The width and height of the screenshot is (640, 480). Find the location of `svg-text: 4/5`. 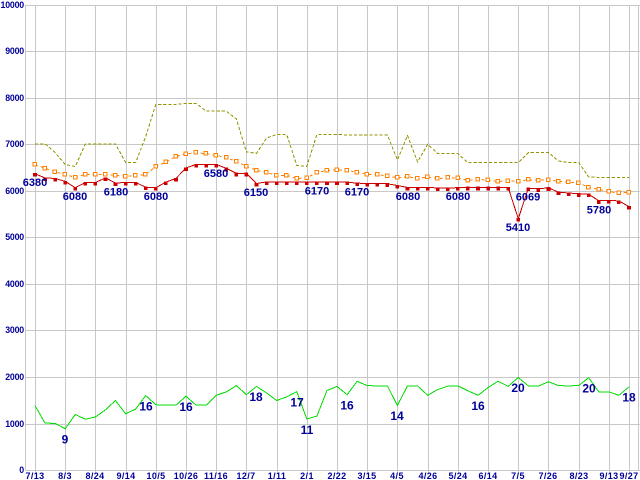

svg-text: 4/5 is located at coordinates (397, 475).